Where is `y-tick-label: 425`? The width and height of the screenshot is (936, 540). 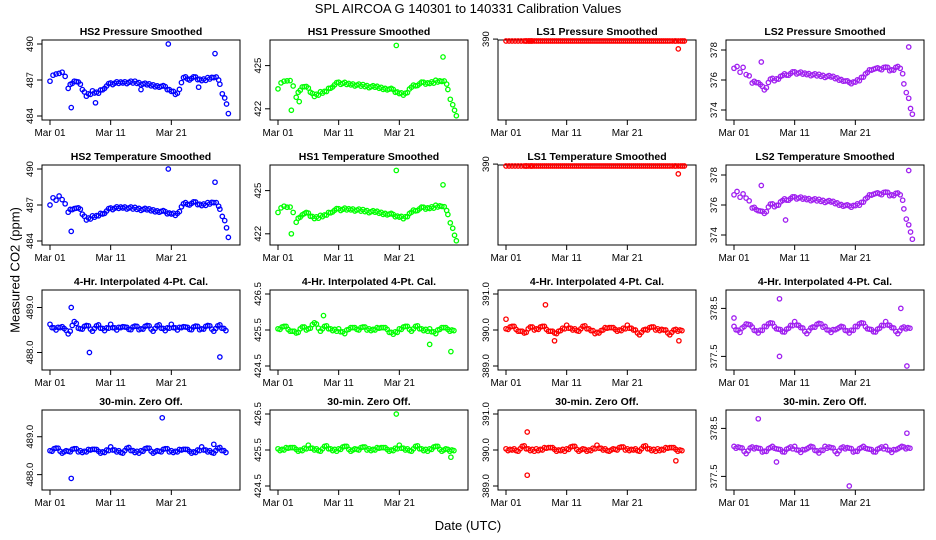 y-tick-label: 425 is located at coordinates (258, 191).